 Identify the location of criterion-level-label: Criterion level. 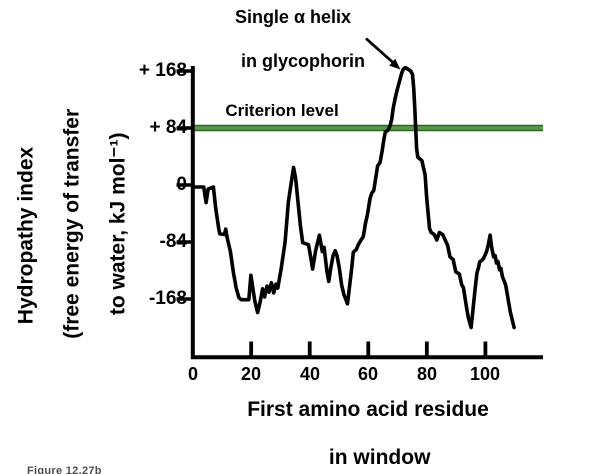
(282, 110).